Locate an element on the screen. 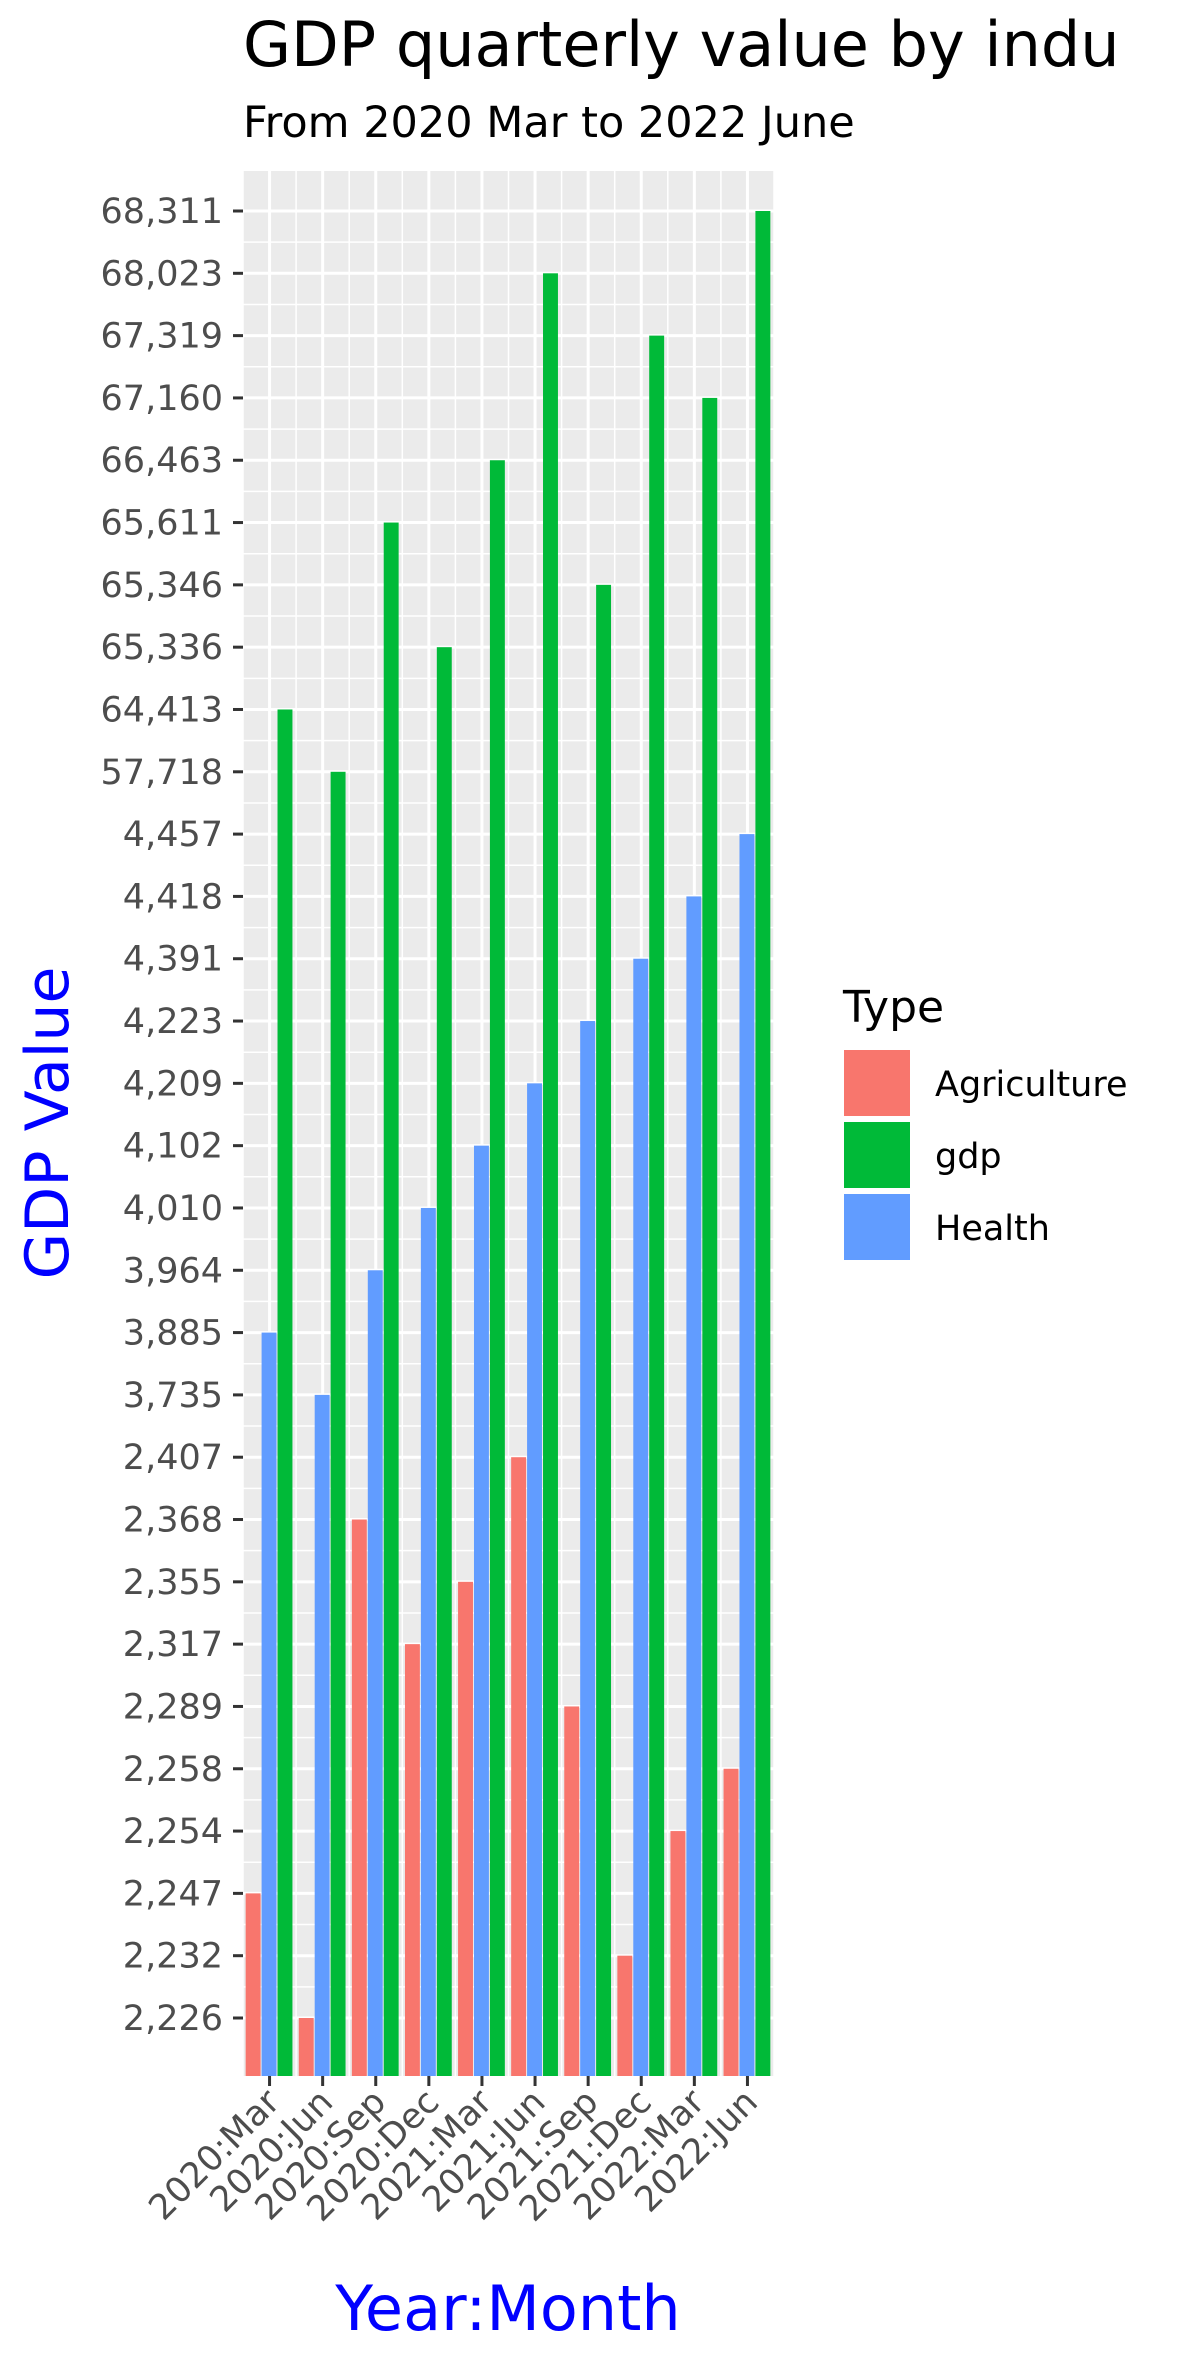 This screenshot has height=2362, width=1181. legend: Type Agriculture gdp Health is located at coordinates (984, 1122).